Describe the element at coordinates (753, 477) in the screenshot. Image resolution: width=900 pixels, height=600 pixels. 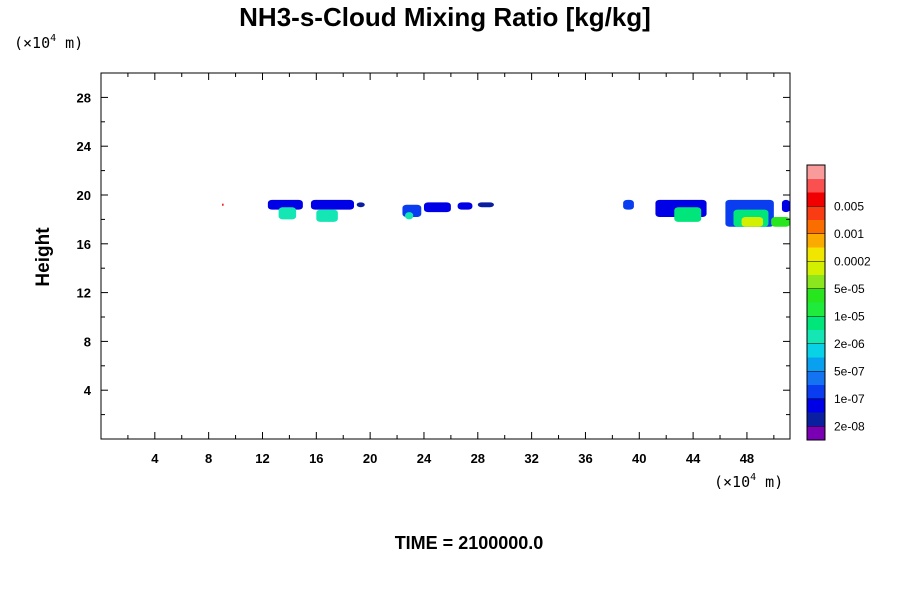
I see `x-unit-exponent: 4` at that location.